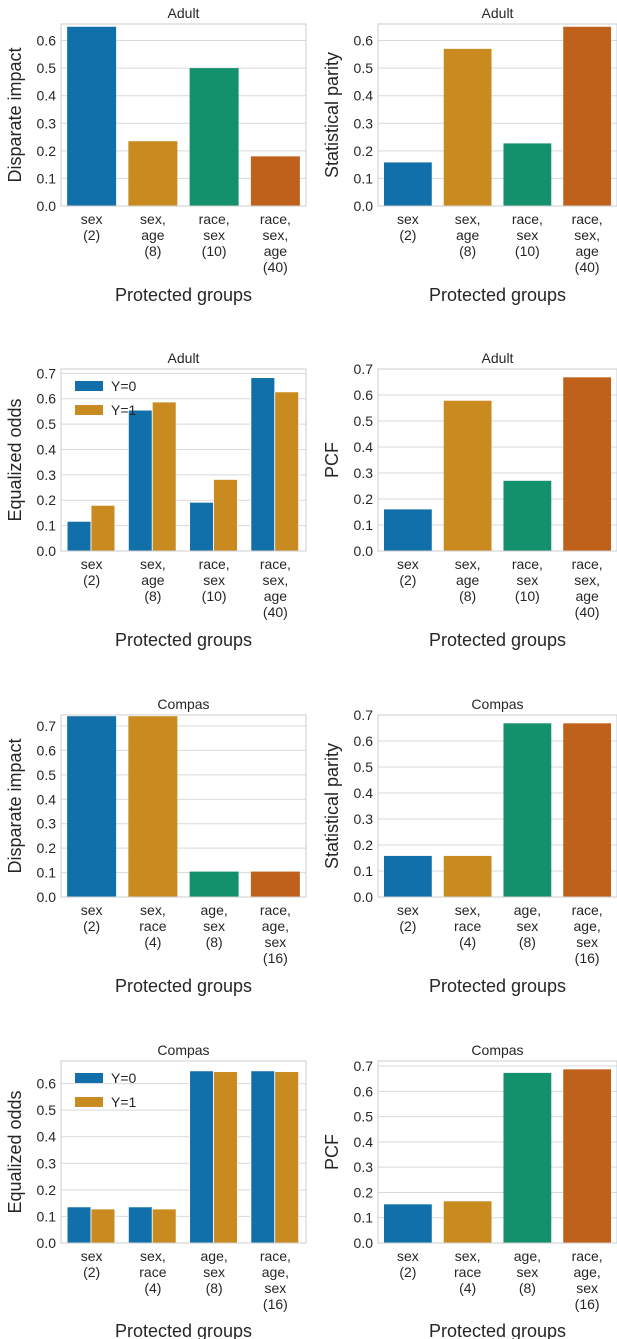 The width and height of the screenshot is (617, 1339). What do you see at coordinates (15, 1151) in the screenshot?
I see `y-axis-label: Equalized odds` at bounding box center [15, 1151].